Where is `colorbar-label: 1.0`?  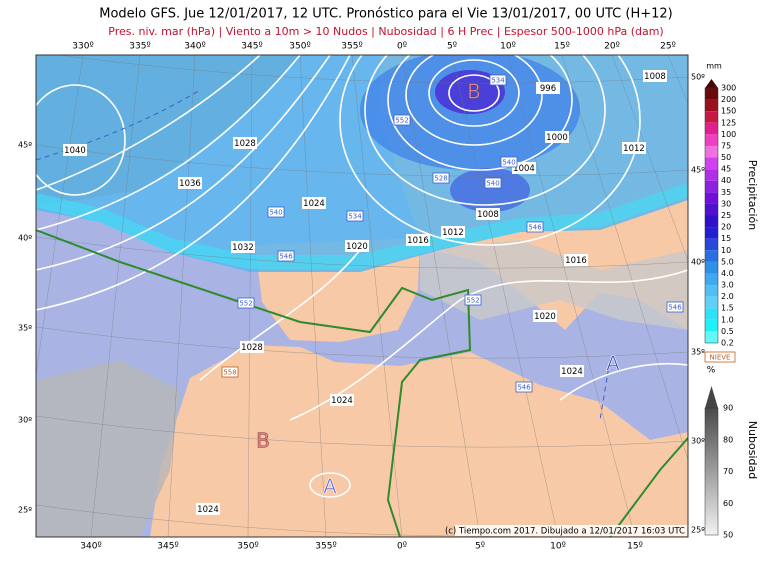 colorbar-label: 1.0 is located at coordinates (727, 319).